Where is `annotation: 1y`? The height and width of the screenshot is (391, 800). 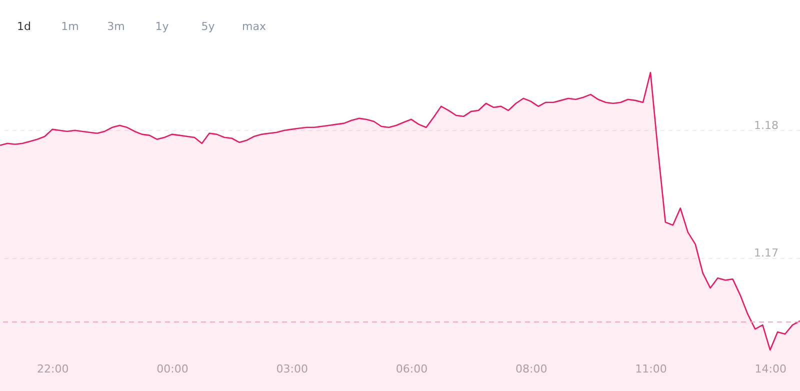
annotation: 1y is located at coordinates (162, 26).